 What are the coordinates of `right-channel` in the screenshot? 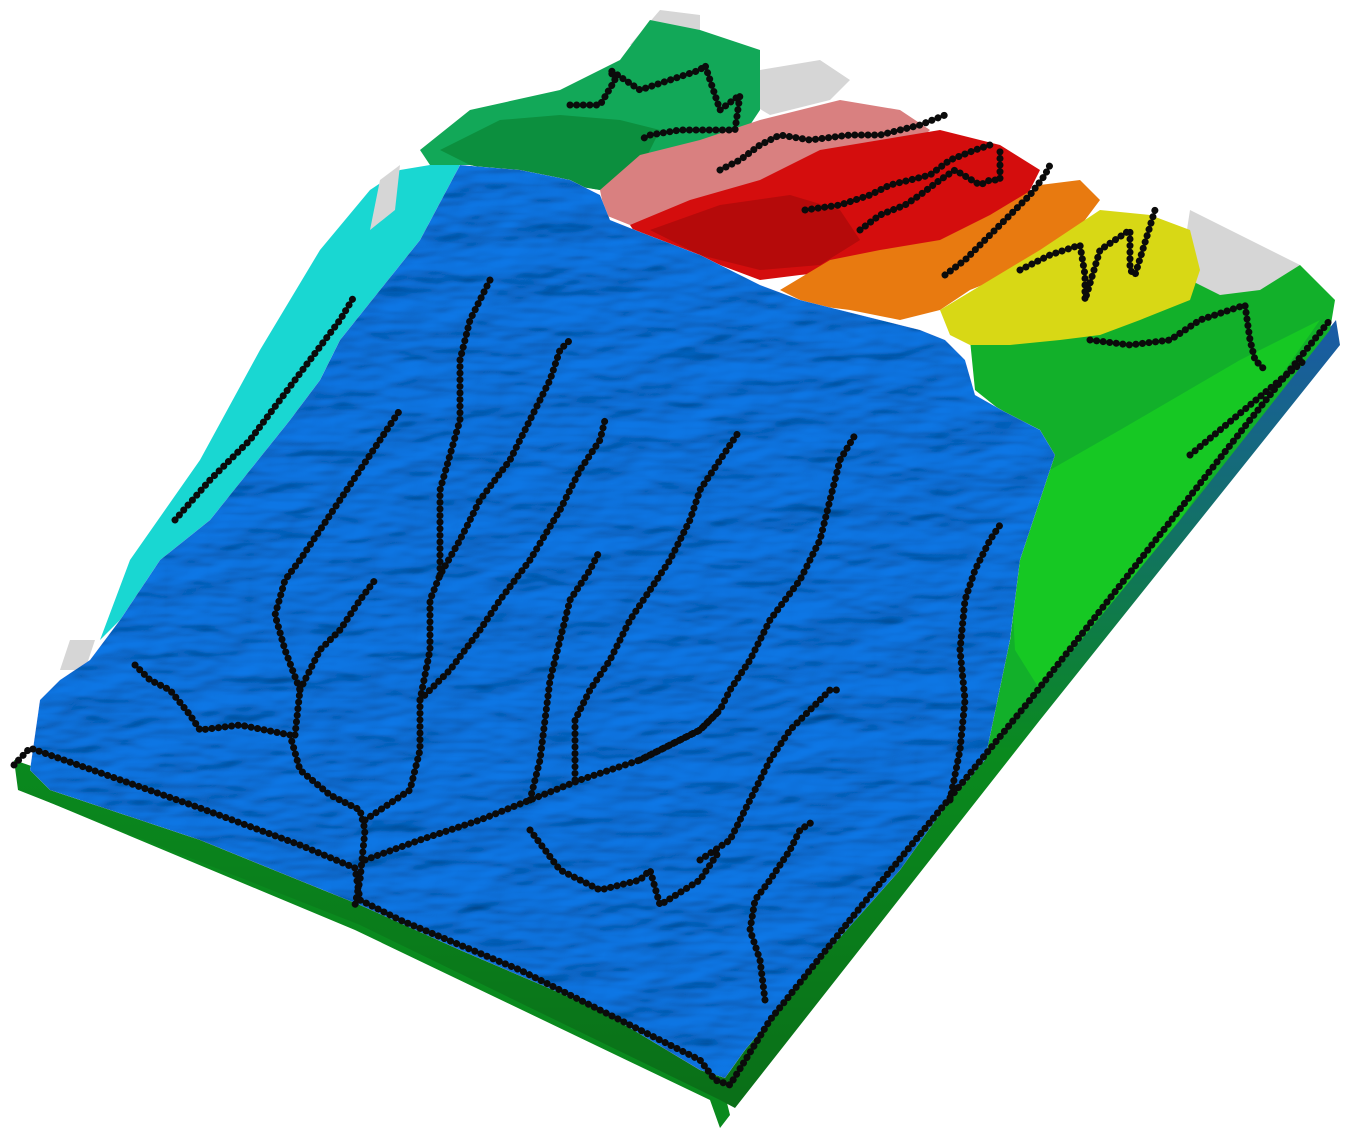 It's located at (1247, 407).